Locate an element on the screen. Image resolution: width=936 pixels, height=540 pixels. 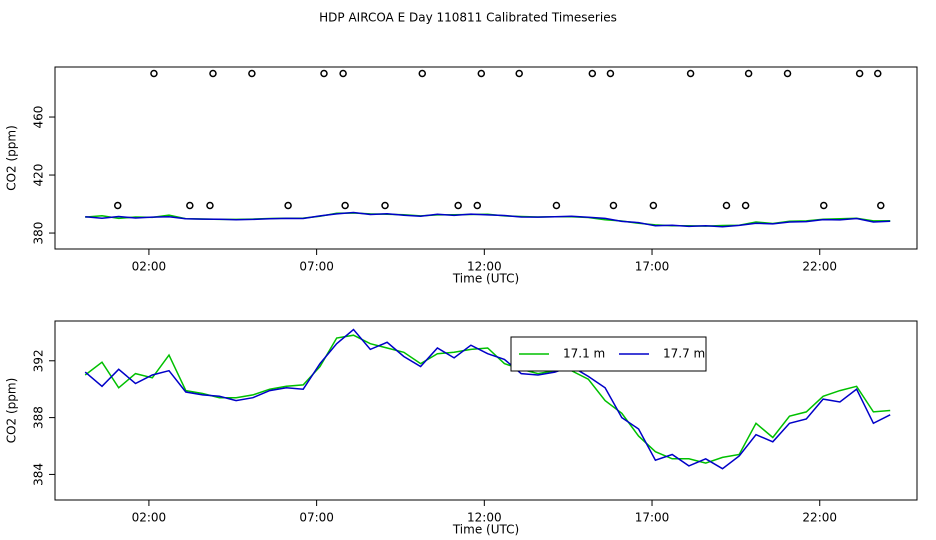
legend-label: 17.1 m is located at coordinates (584, 354).